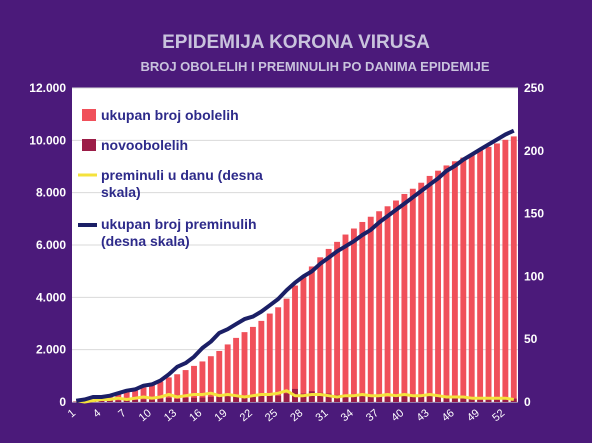 This screenshot has height=443, width=592. Describe the element at coordinates (51, 297) in the screenshot. I see `y-left-tick-label: 4.000` at that location.